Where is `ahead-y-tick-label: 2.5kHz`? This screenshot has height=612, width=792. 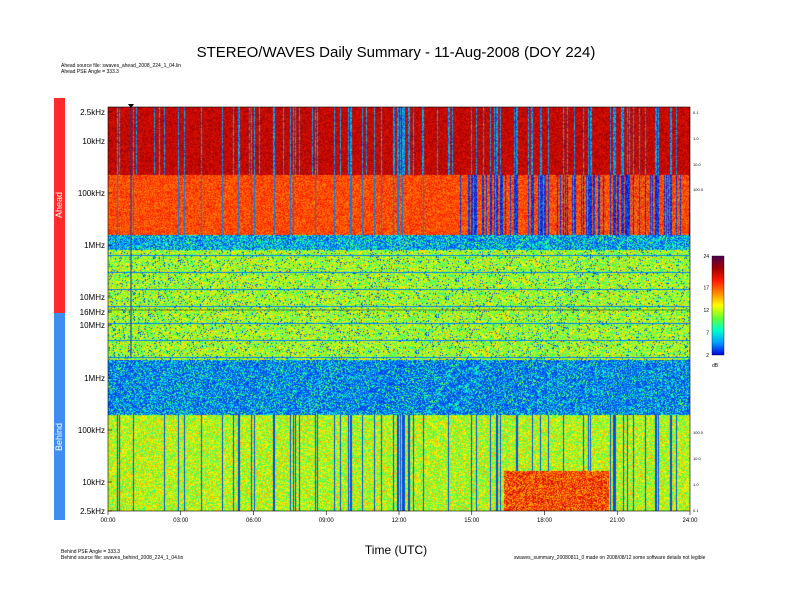 ahead-y-tick-label: 2.5kHz is located at coordinates (92, 112).